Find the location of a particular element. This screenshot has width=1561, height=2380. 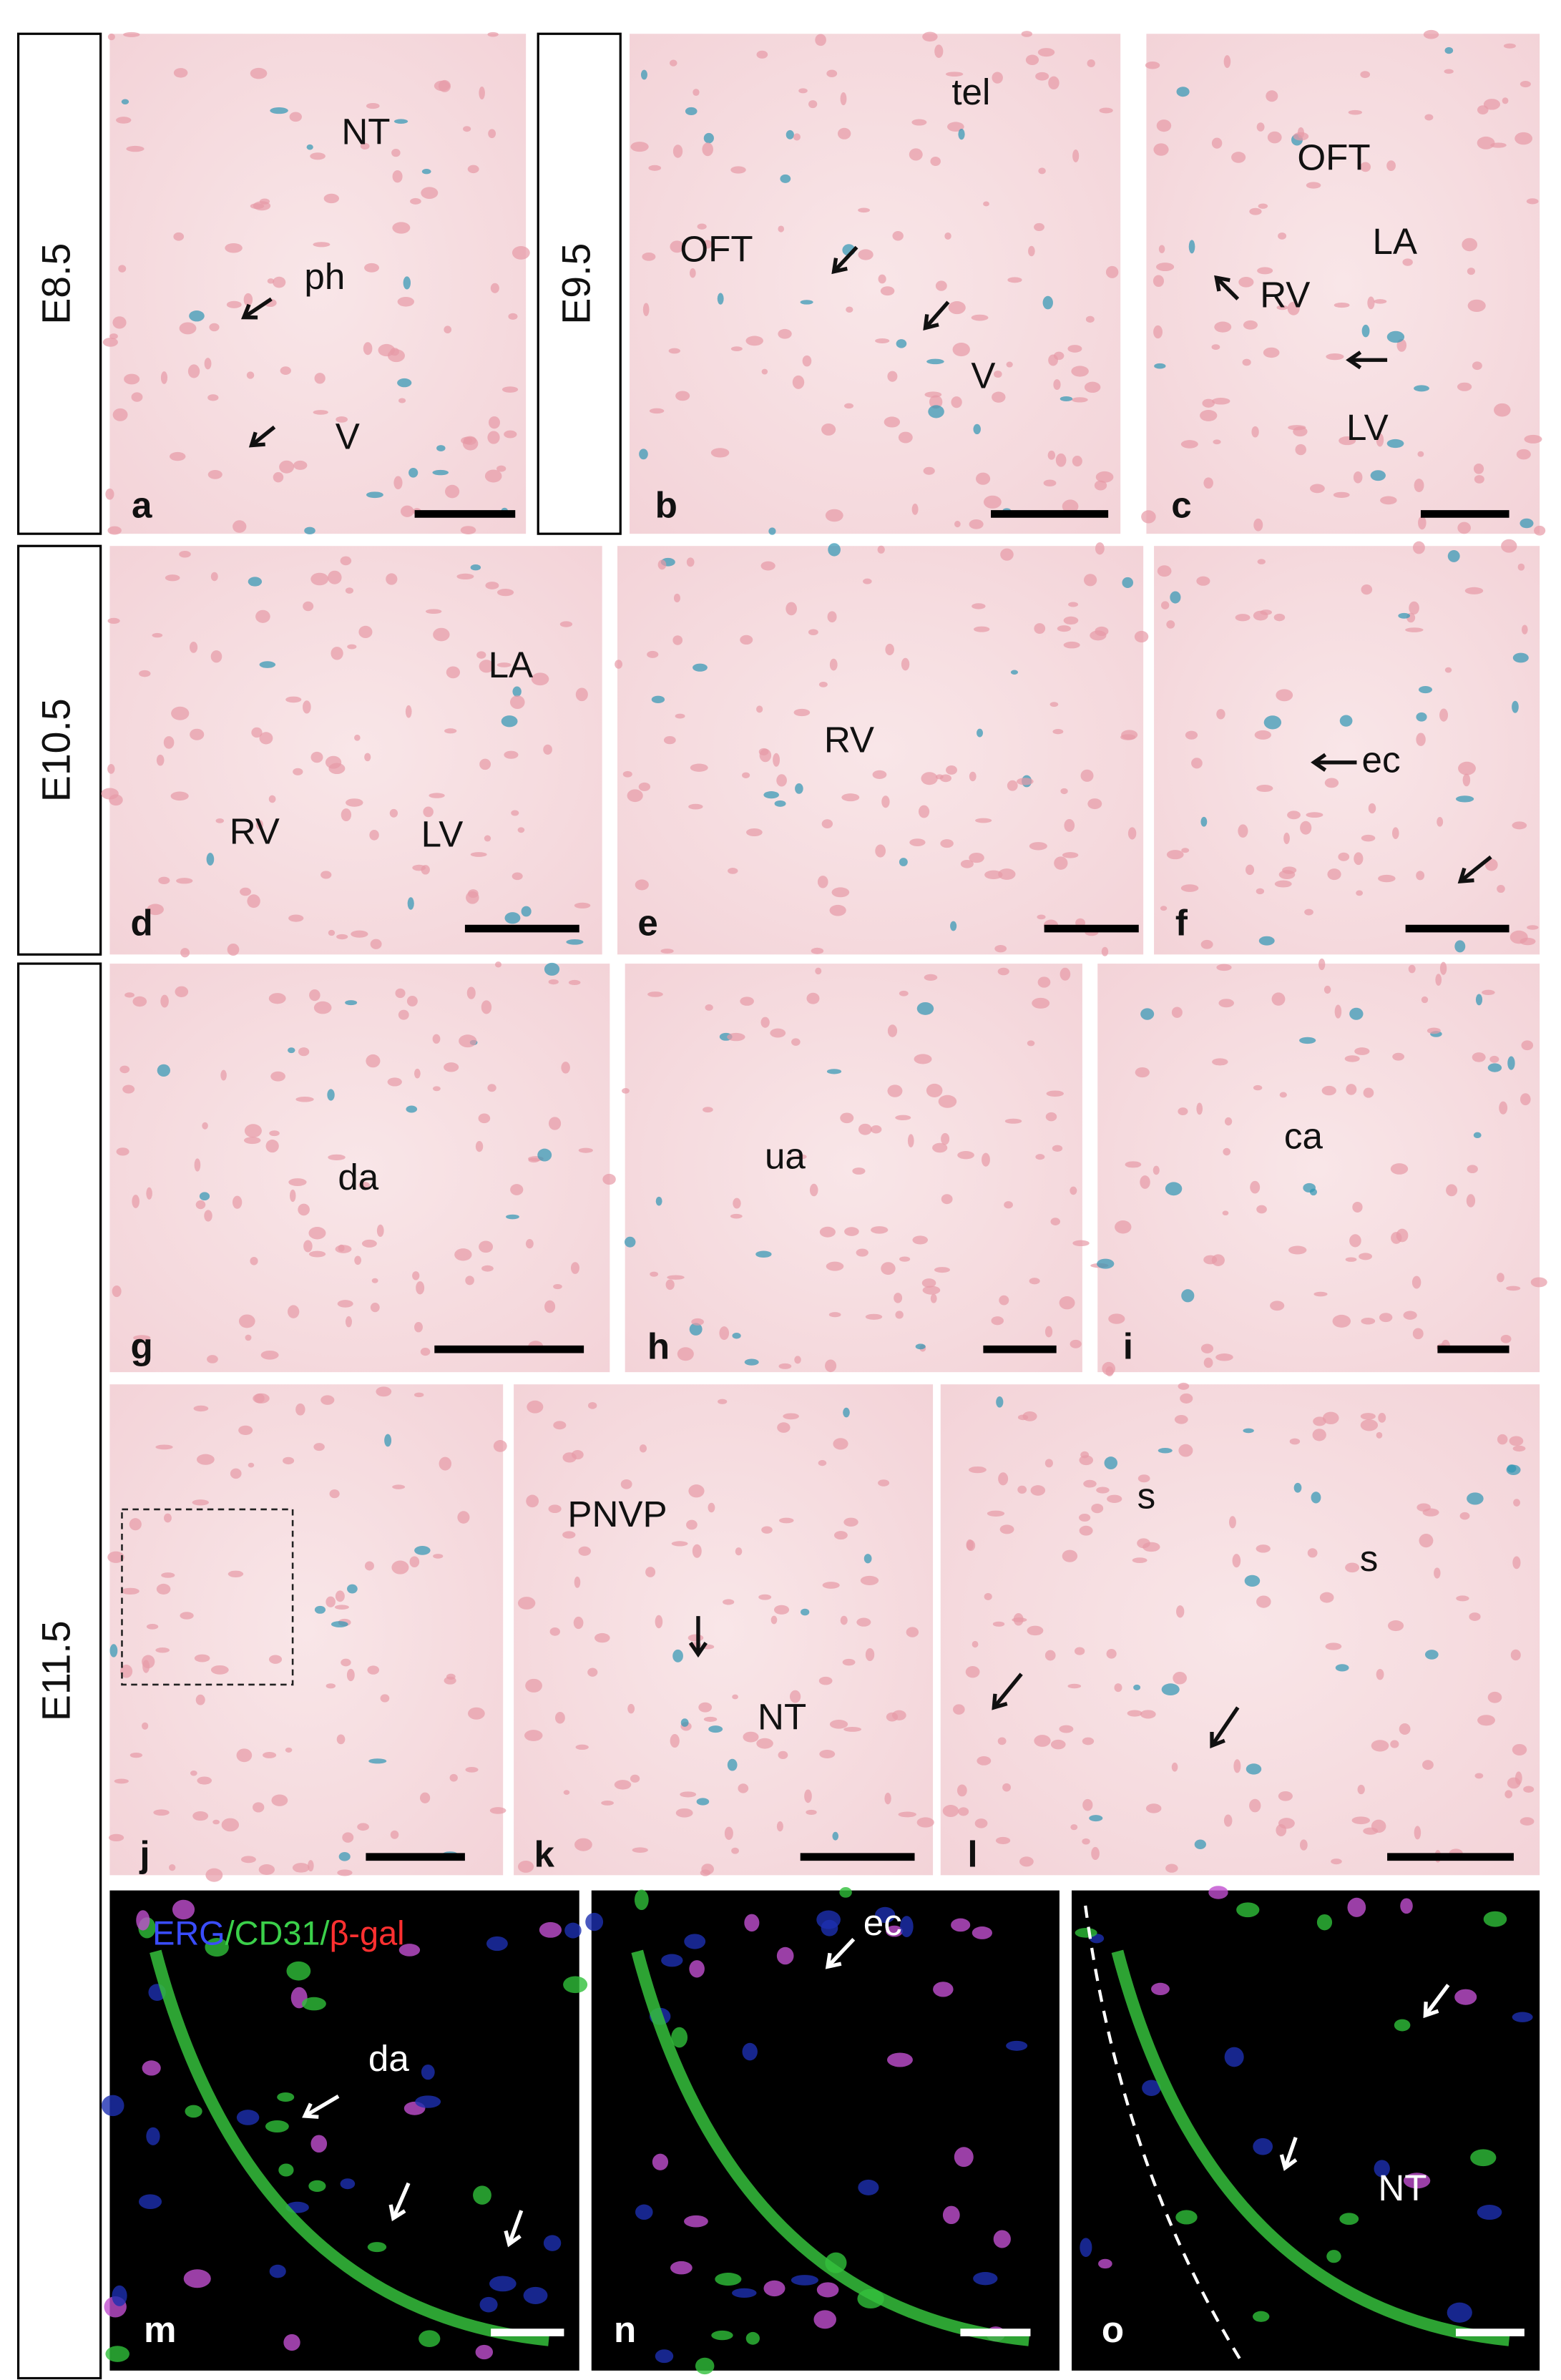

panel-image is located at coordinates (1305, 2130).